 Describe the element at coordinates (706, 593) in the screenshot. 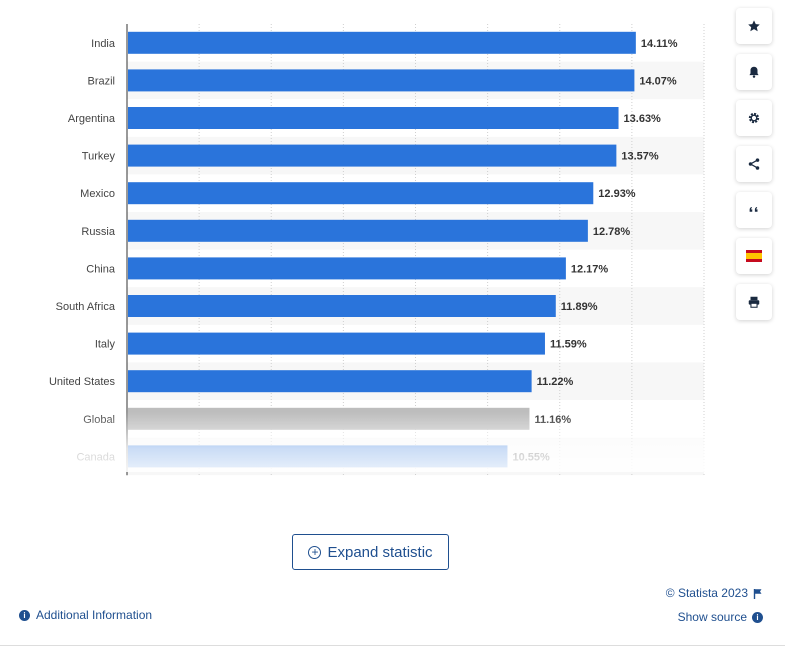

I see `copyright-text: © Statista 2023` at that location.